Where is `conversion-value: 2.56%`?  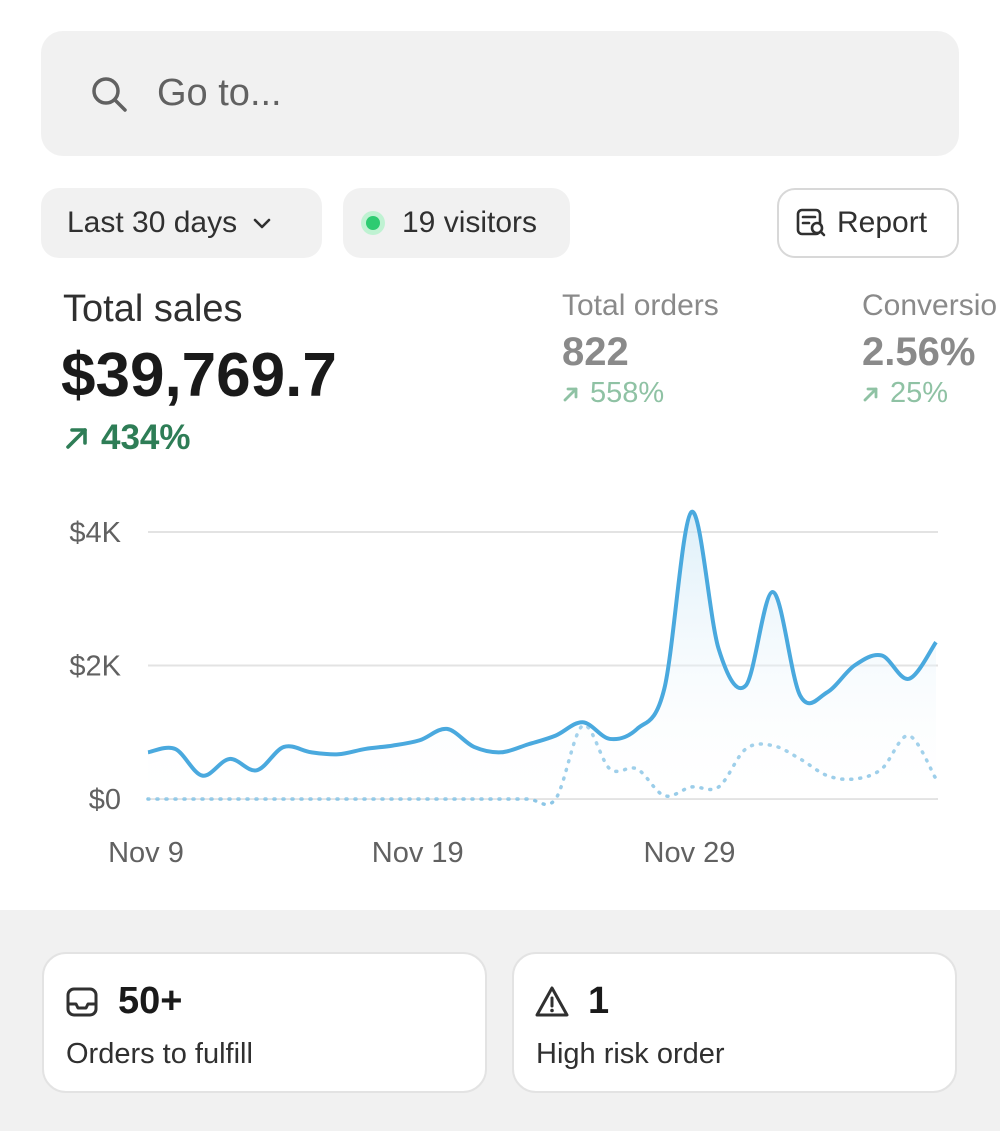
conversion-value: 2.56% is located at coordinates (919, 352).